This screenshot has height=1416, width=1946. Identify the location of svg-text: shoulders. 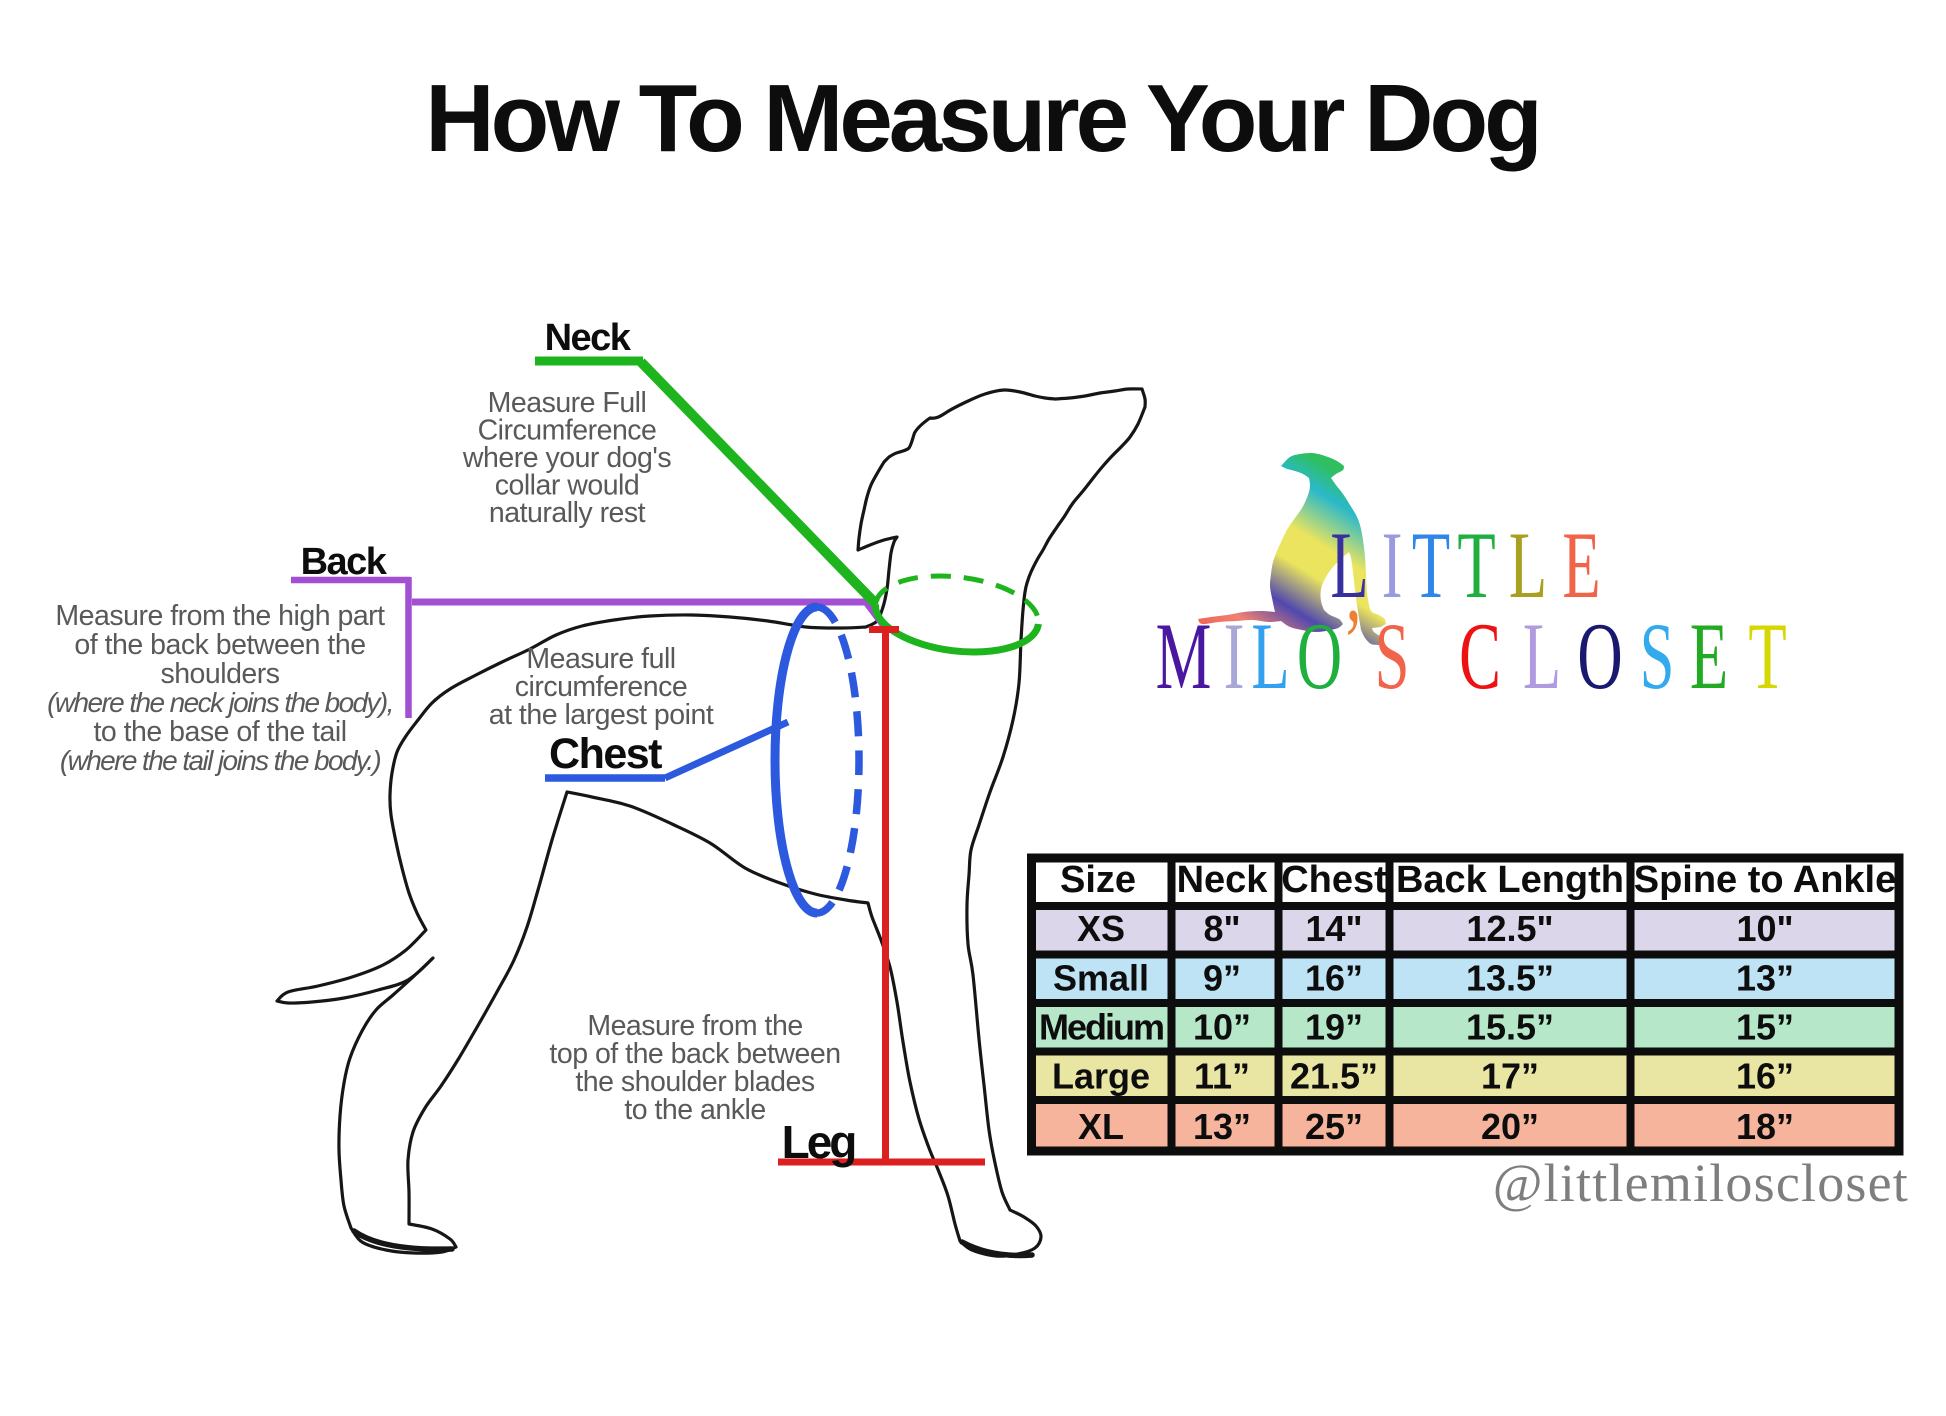
(219, 674).